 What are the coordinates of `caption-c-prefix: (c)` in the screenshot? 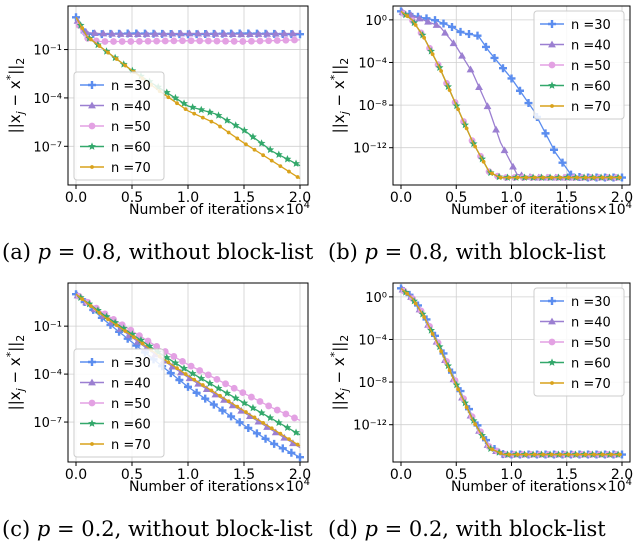 It's located at (19, 529).